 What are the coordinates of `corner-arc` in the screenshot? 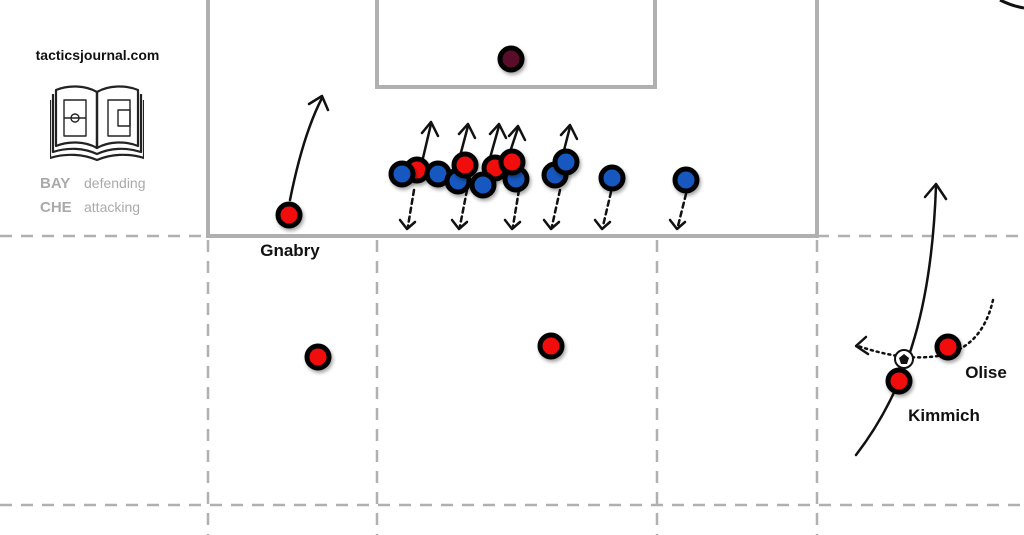 It's located at (1011, 5).